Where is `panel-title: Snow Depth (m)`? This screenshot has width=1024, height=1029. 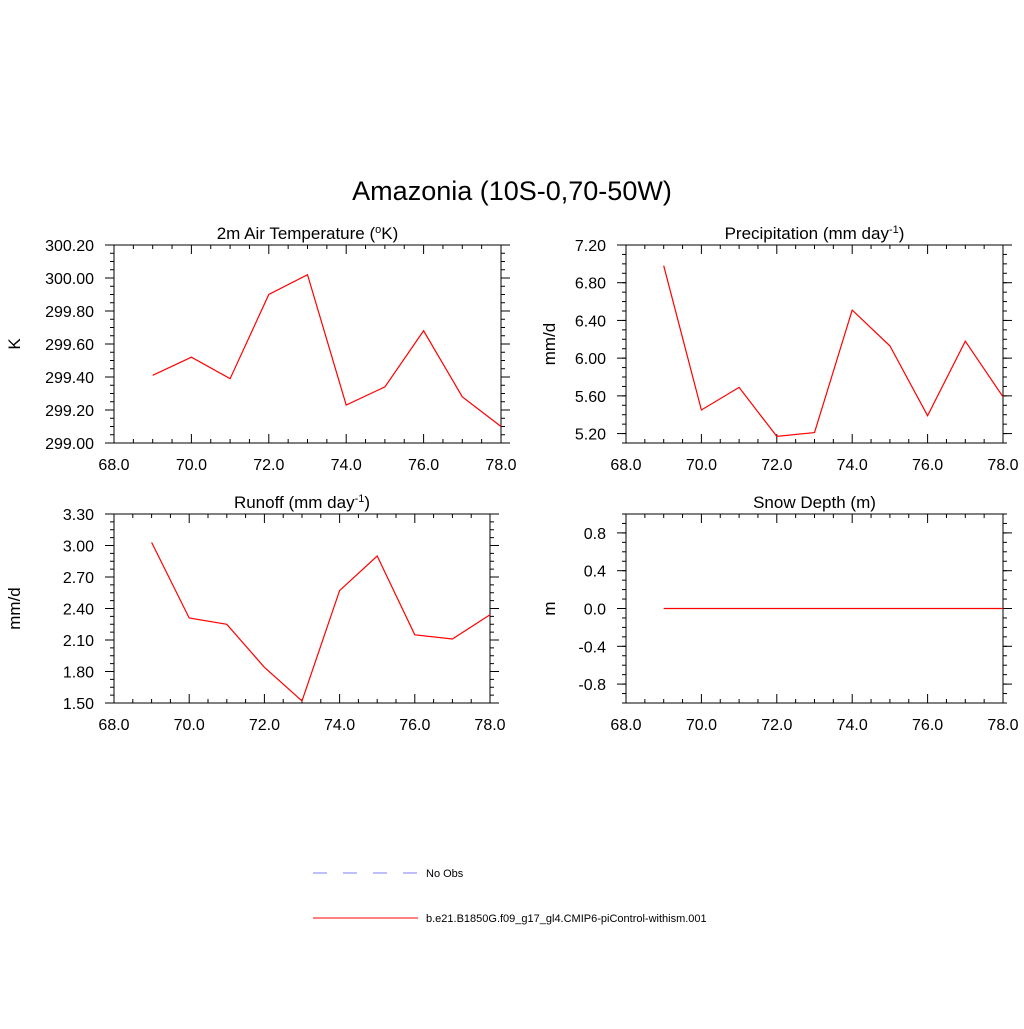 panel-title: Snow Depth (m) is located at coordinates (814, 502).